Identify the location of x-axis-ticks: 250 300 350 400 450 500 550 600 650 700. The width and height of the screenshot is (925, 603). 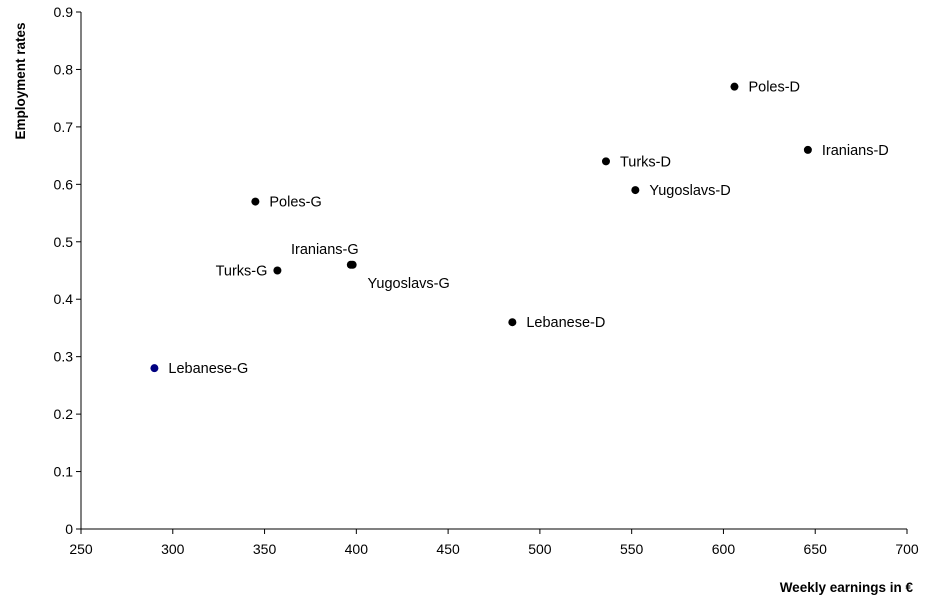
(494, 543).